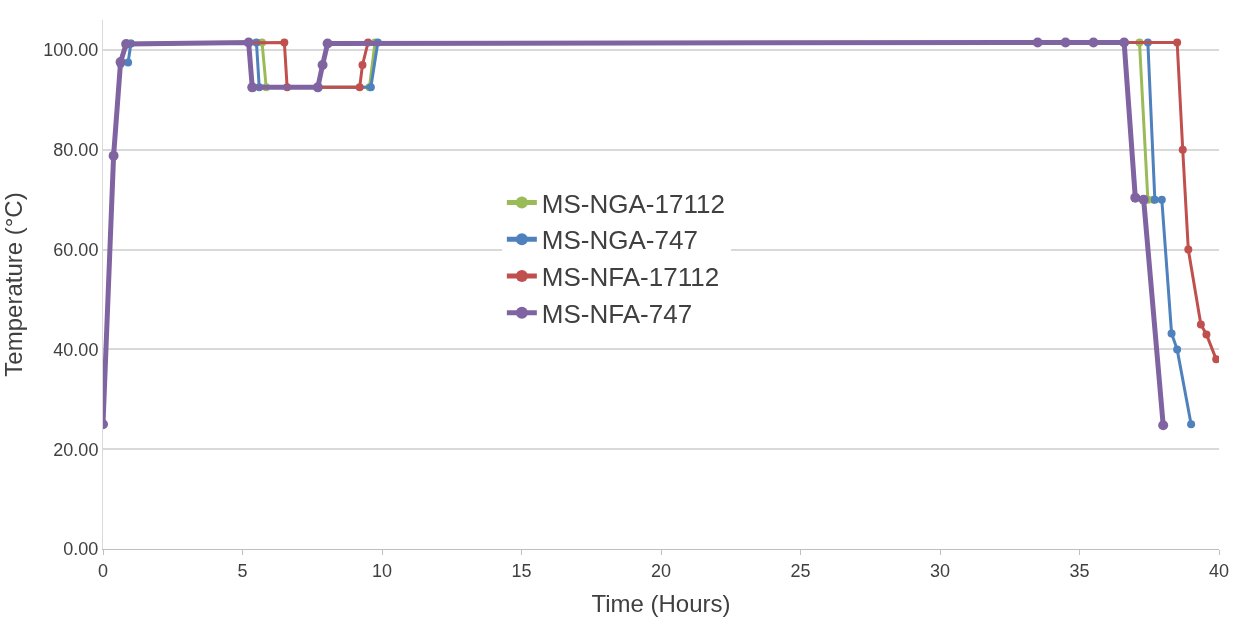 The height and width of the screenshot is (629, 1241). I want to click on x-tick-label: 0, so click(103, 570).